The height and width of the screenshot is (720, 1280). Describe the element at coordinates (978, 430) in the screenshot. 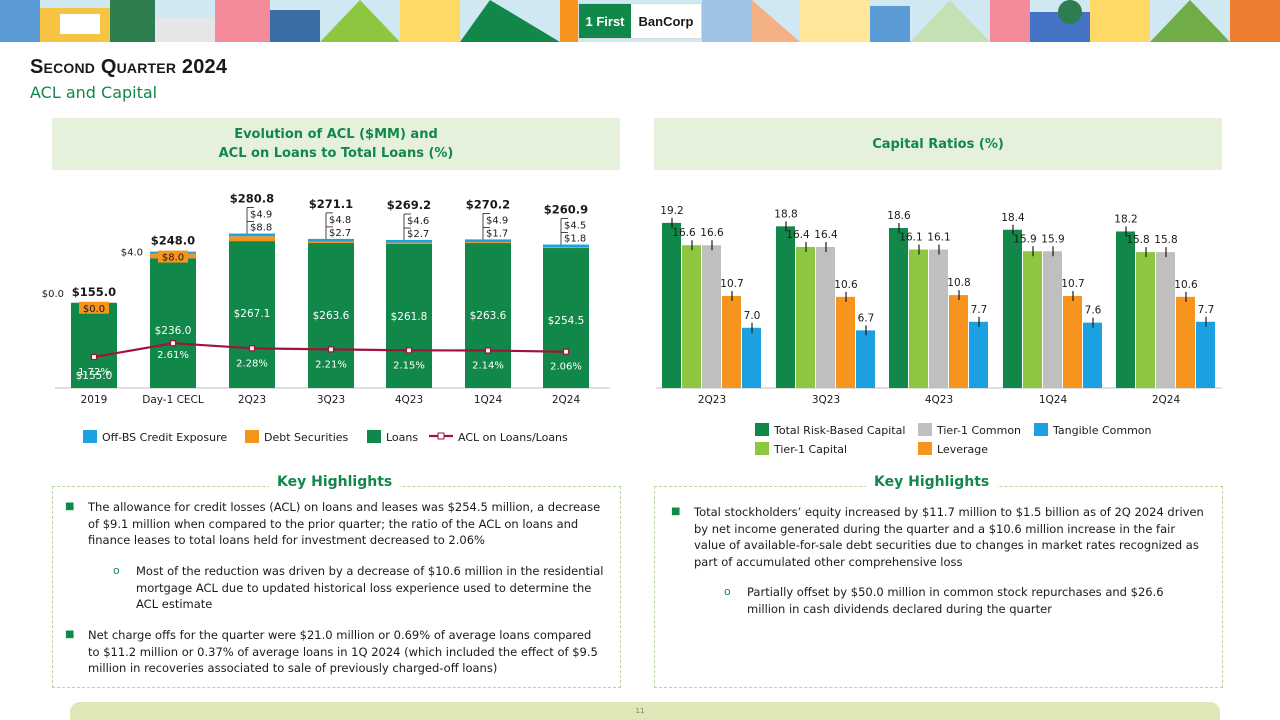

I see `capital-legend-label: Tier-1 Common` at that location.